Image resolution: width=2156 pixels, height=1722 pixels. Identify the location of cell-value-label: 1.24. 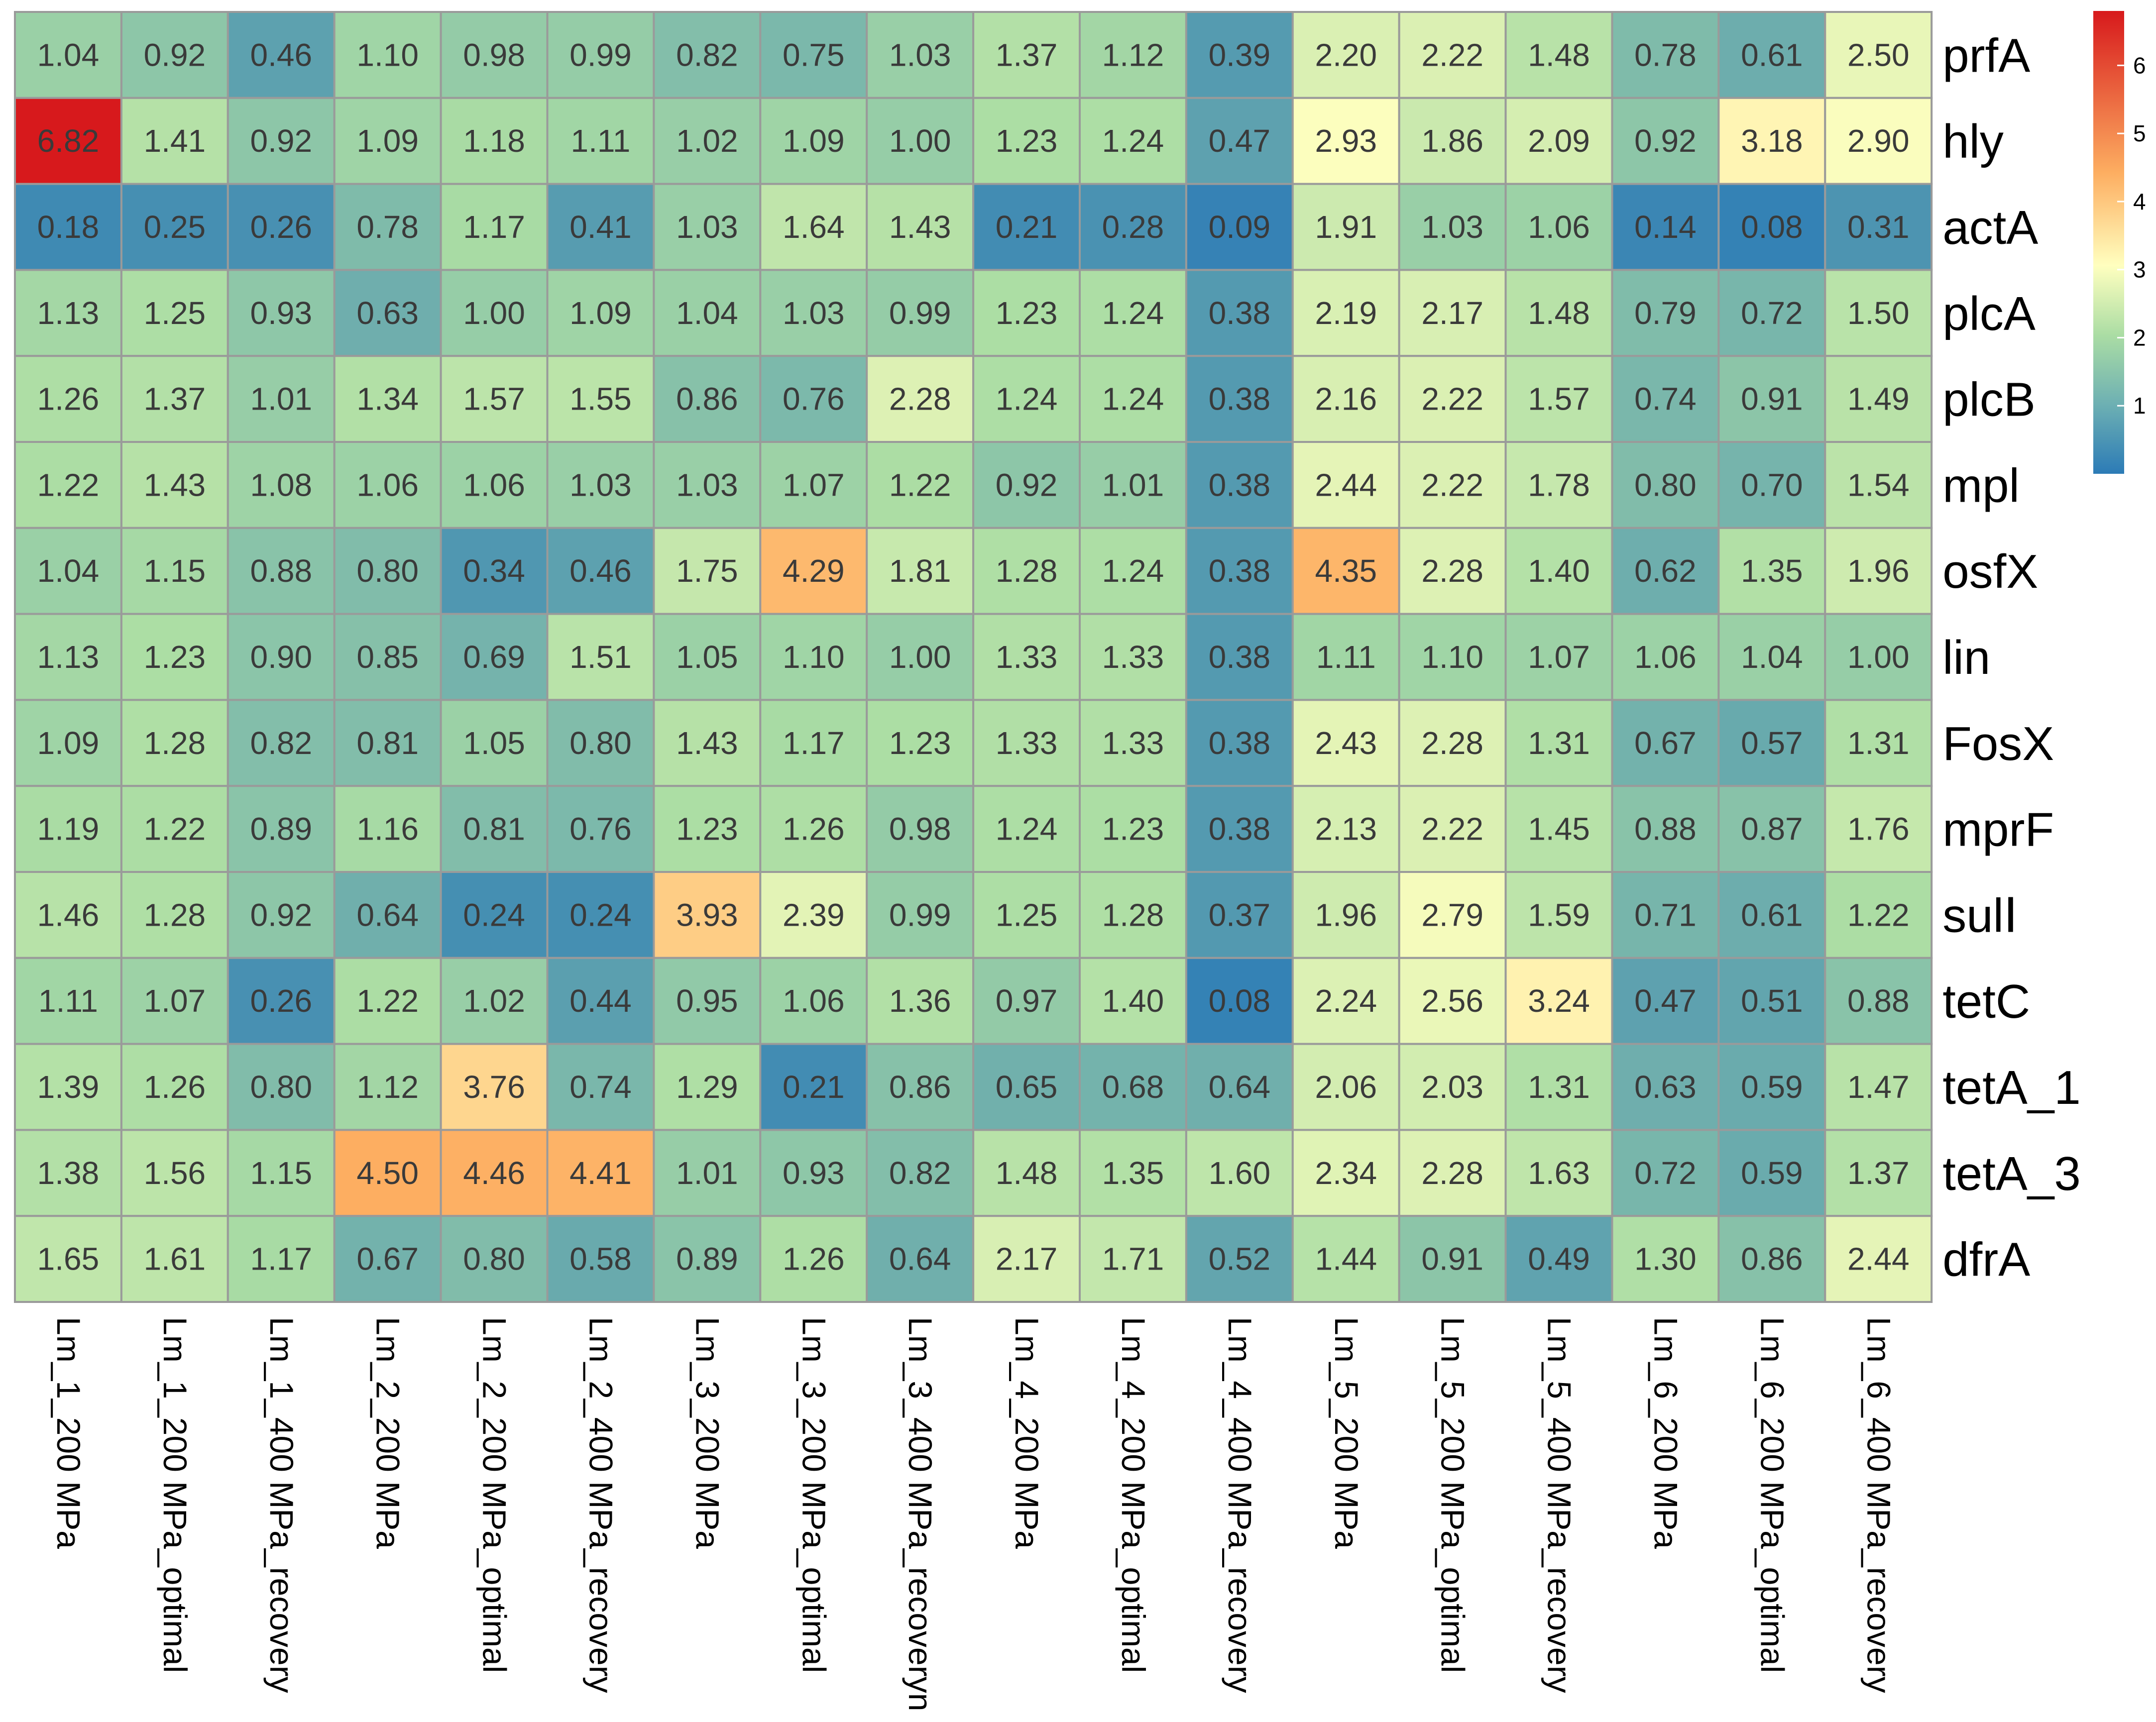
(1133, 313).